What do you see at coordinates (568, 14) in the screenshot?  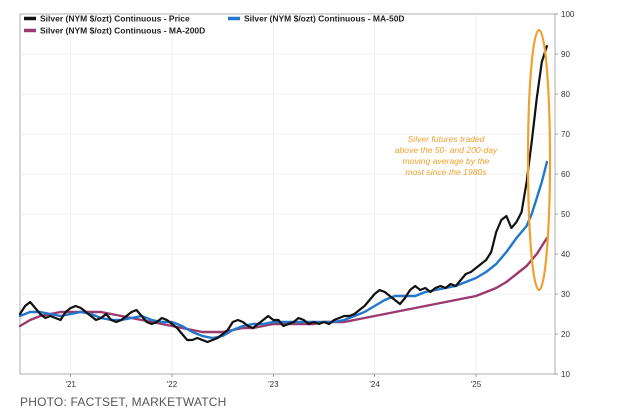 I see `y-tick-label: 100` at bounding box center [568, 14].